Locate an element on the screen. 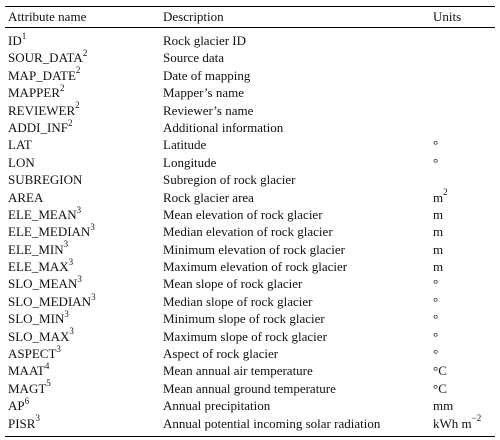  units-cell: kWh m−2 is located at coordinates (464, 422).